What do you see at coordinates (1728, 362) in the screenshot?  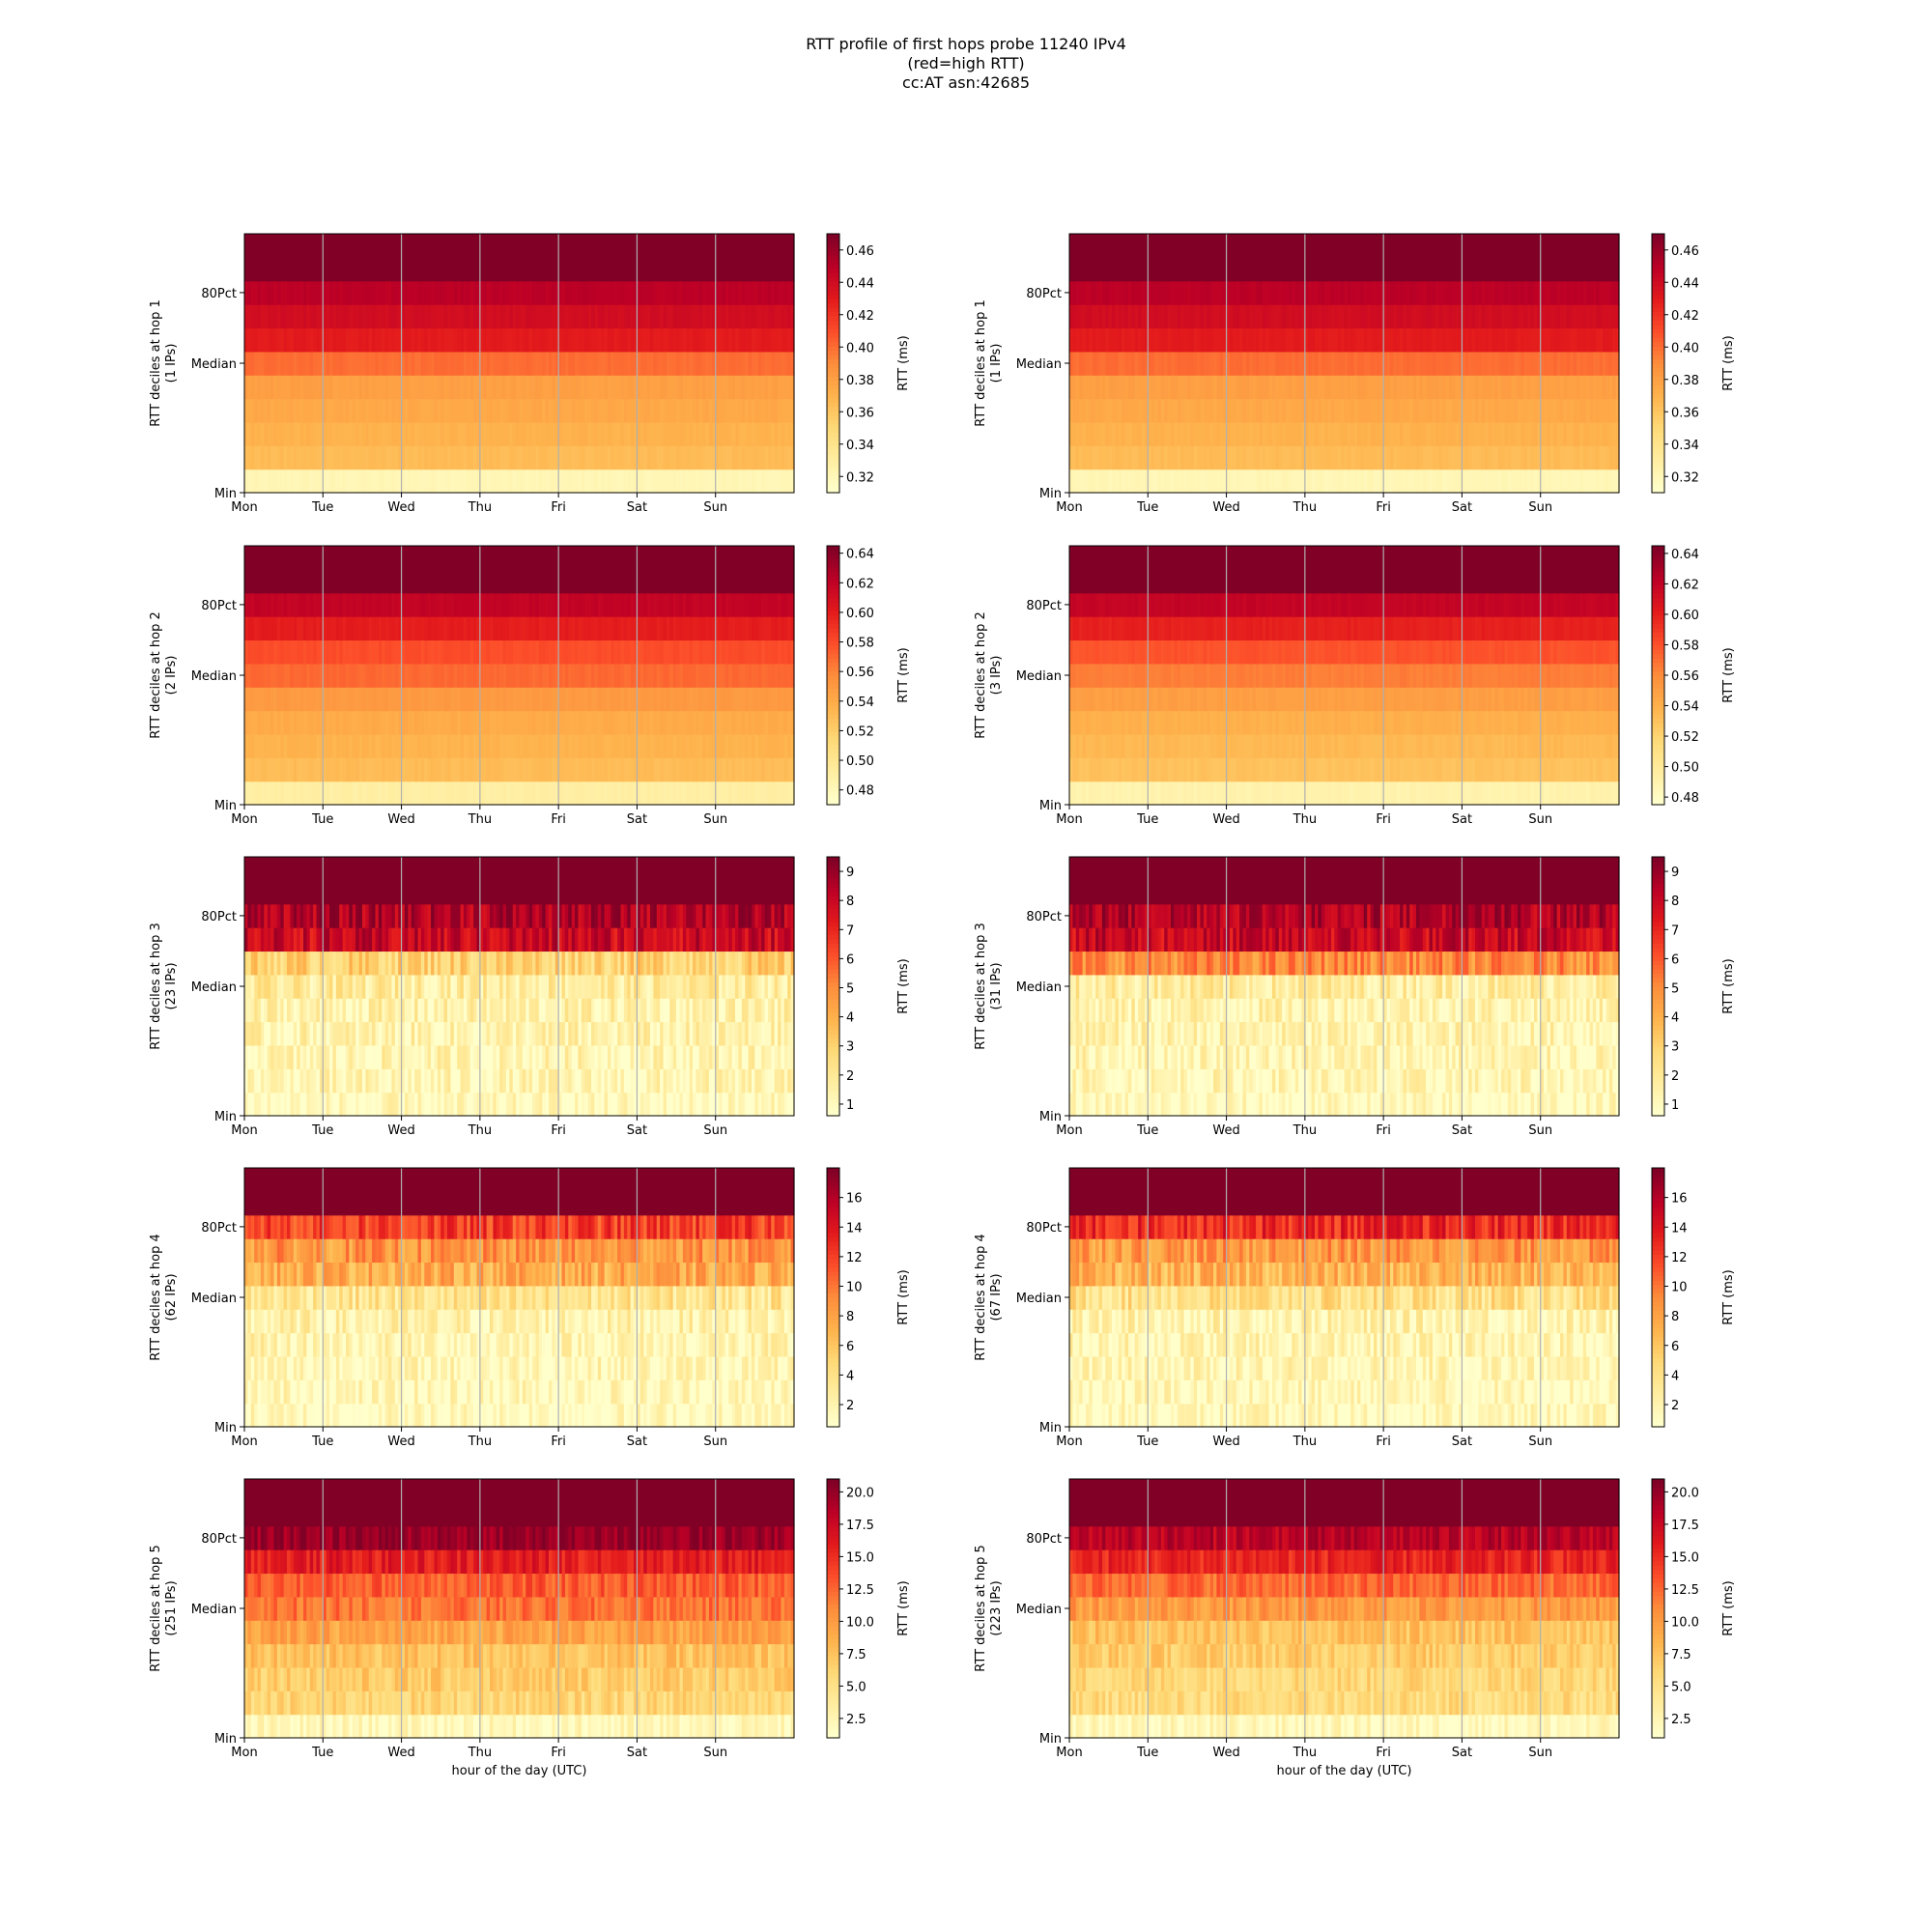 I see `colorbar-label: RTT (ms)` at bounding box center [1728, 362].